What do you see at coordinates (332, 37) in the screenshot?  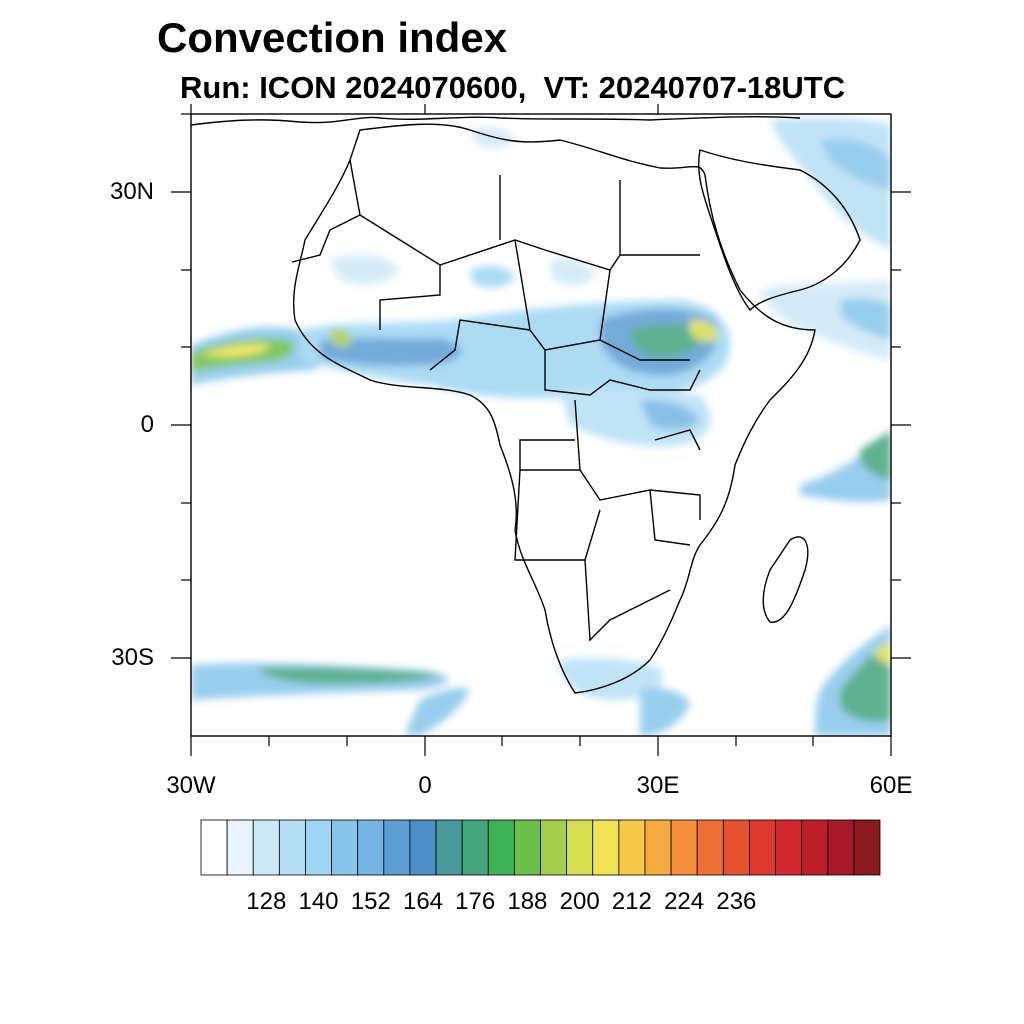 I see `chart-title: Convection index` at bounding box center [332, 37].